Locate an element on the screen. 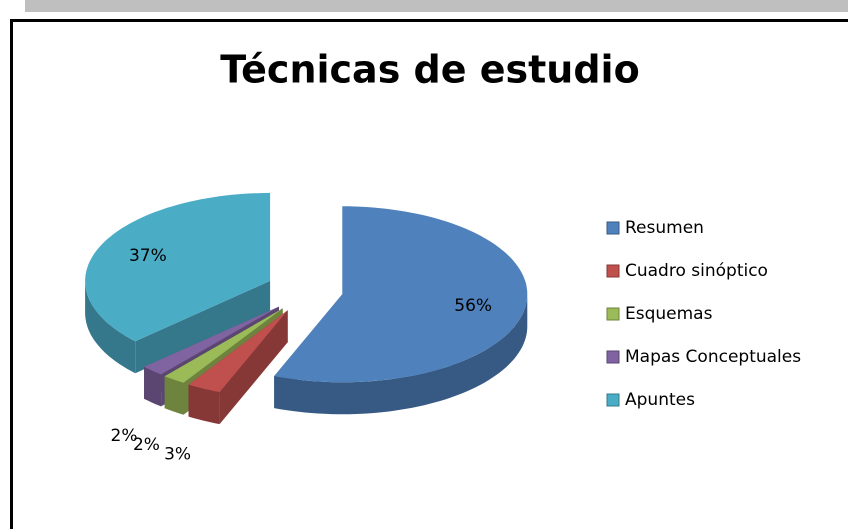 This screenshot has width=848, height=529. top-bar is located at coordinates (436, 6).